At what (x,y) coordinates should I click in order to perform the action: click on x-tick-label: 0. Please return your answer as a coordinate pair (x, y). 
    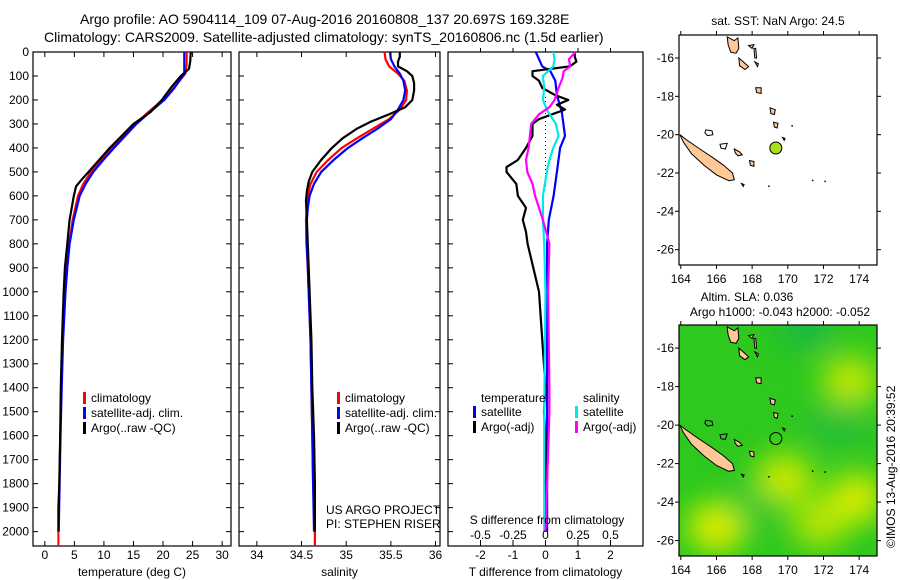
    Looking at the image, I should click on (44, 555).